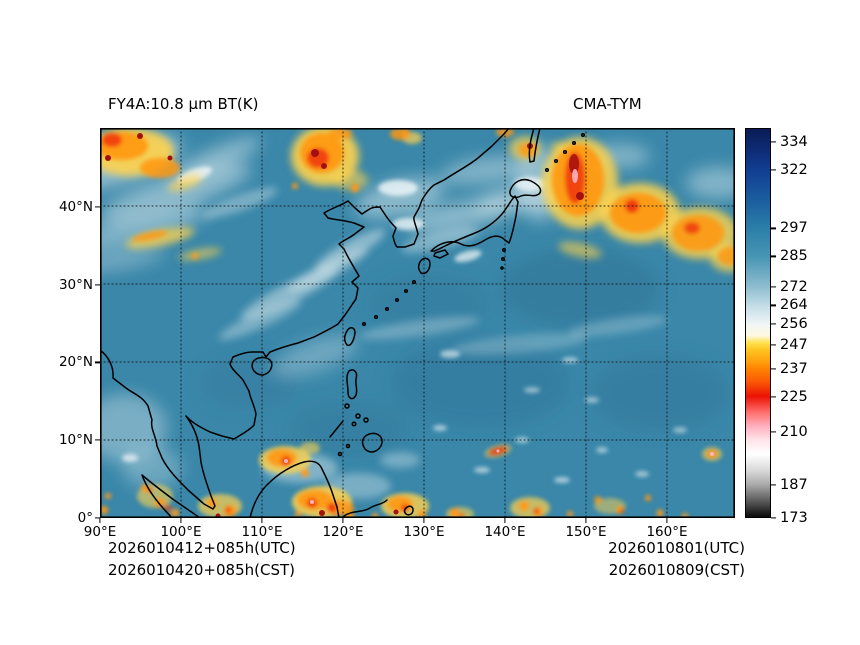  What do you see at coordinates (667, 532) in the screenshot?
I see `x-tick-label: 160°E` at bounding box center [667, 532].